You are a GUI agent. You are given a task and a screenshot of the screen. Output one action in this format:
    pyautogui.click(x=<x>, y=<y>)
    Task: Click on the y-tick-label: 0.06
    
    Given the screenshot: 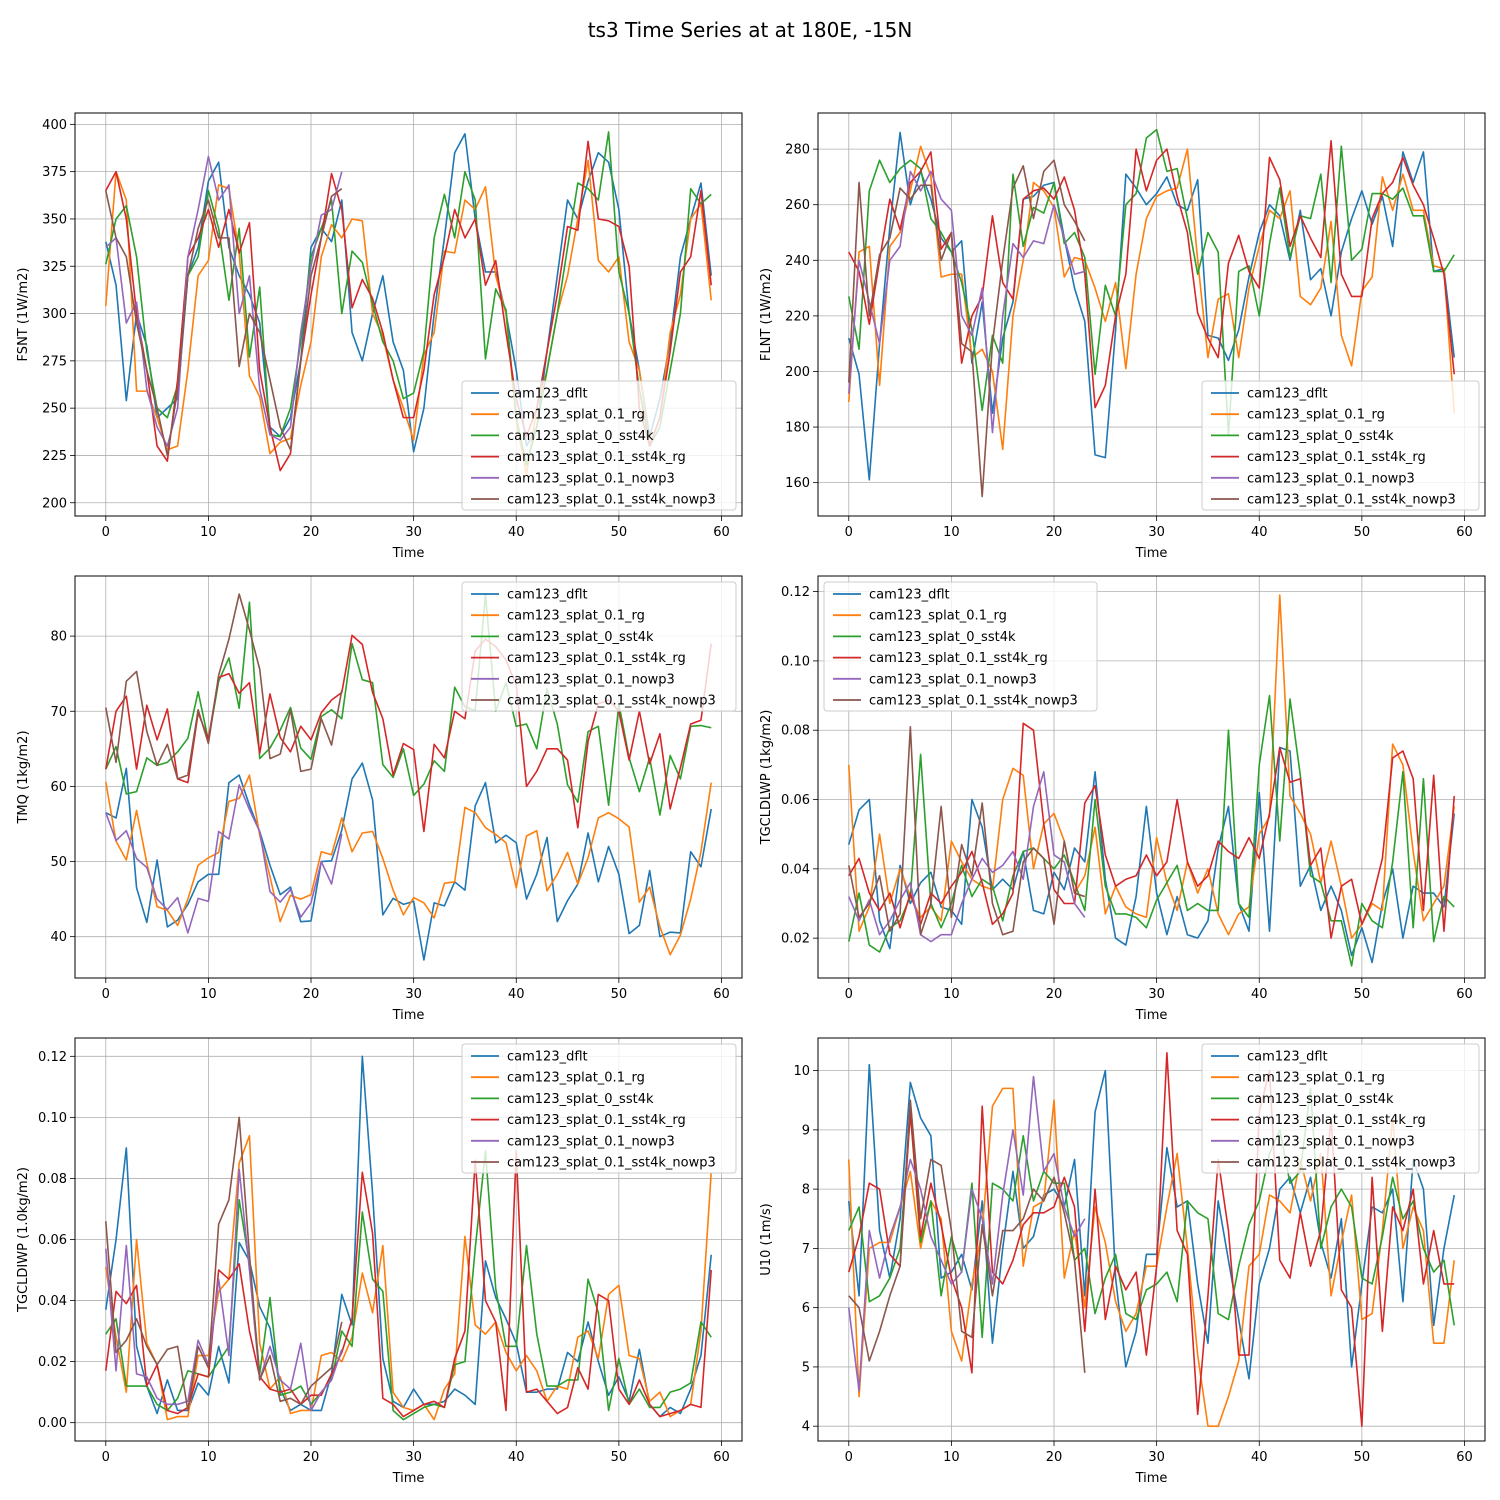 What is the action you would take?
    pyautogui.click(x=52, y=1240)
    